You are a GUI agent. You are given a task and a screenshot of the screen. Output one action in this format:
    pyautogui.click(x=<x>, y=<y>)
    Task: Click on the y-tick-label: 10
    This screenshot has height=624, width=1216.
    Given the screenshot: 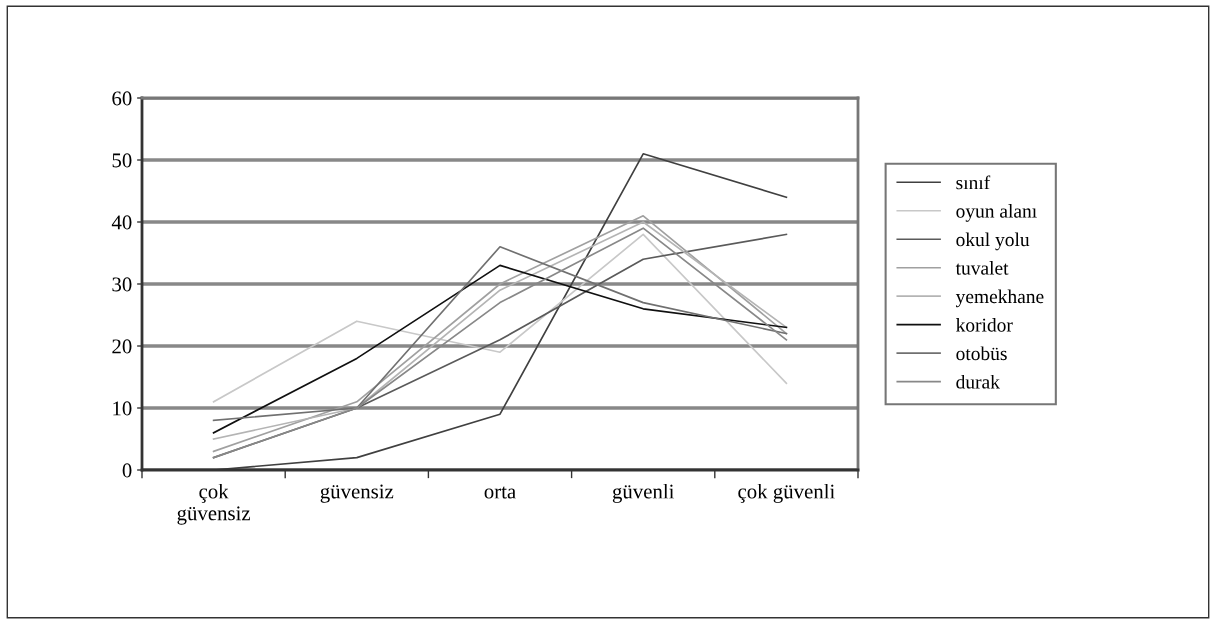 What is the action you would take?
    pyautogui.click(x=122, y=408)
    